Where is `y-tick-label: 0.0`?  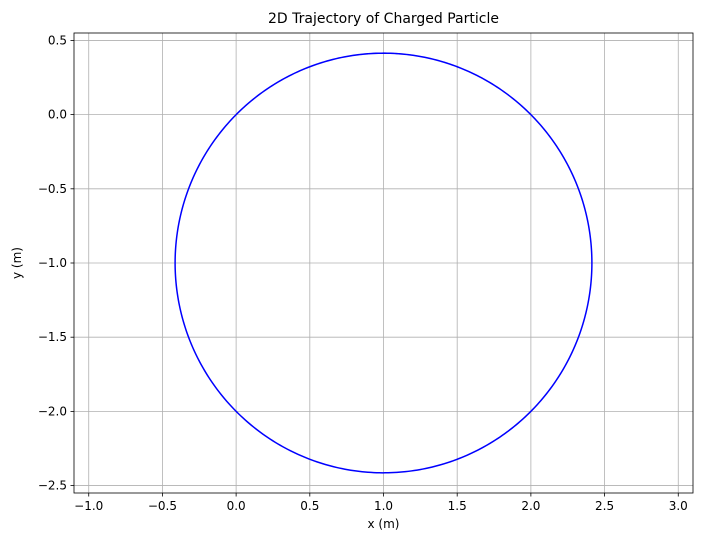 y-tick-label: 0.0 is located at coordinates (57, 115).